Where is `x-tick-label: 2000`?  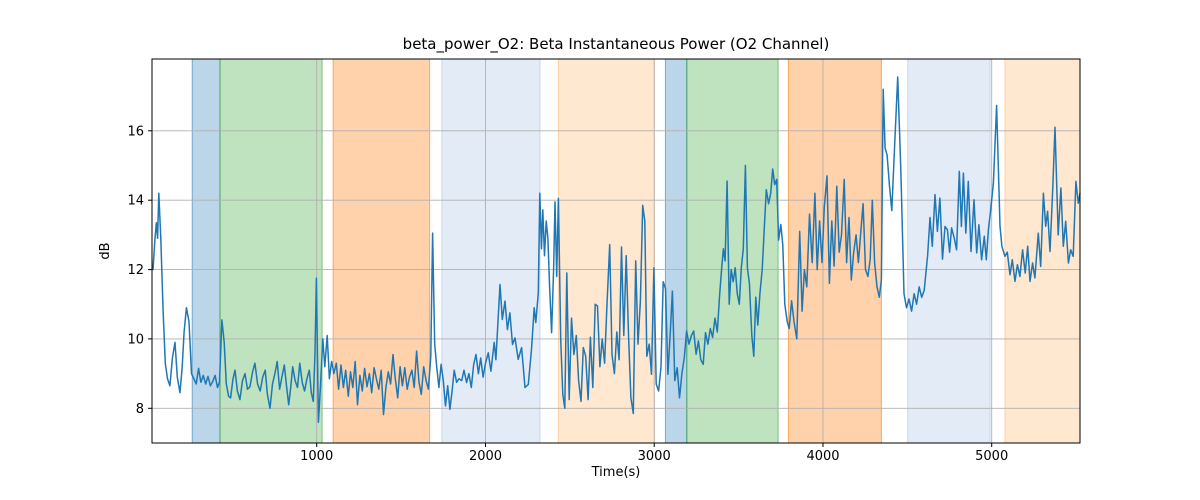
x-tick-label: 2000 is located at coordinates (485, 456).